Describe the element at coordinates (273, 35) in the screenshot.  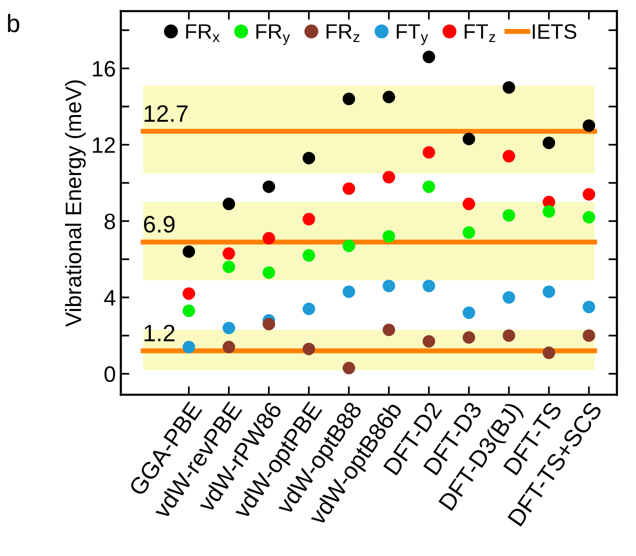
I see `legend-label: FR$_{y}$` at that location.